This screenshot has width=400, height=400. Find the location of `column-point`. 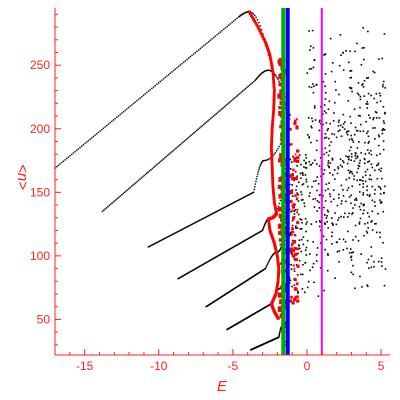

column-point is located at coordinates (285, 229).